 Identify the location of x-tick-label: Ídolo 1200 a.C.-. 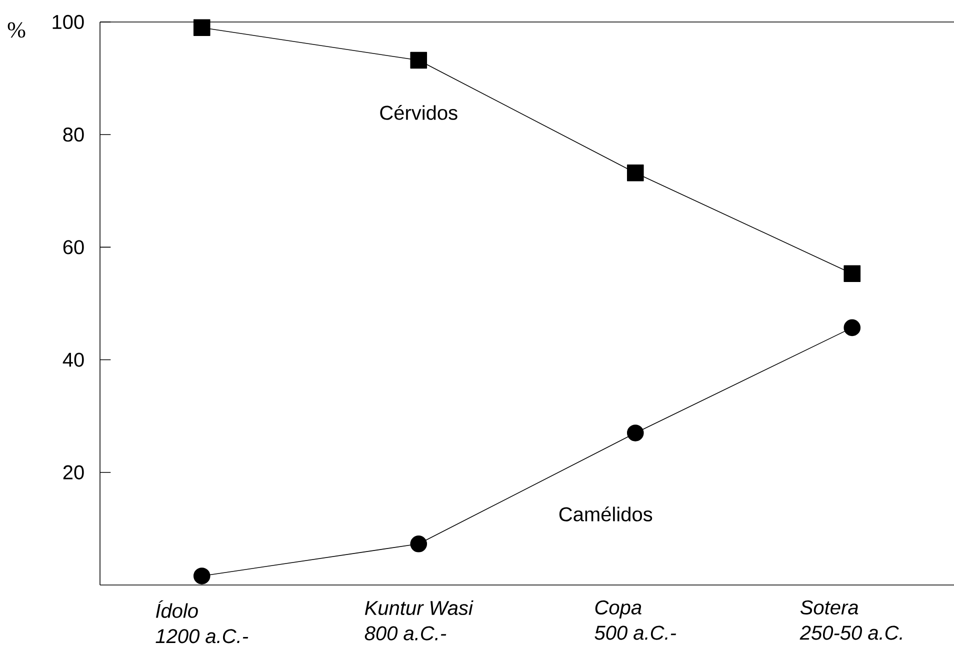
(202, 622).